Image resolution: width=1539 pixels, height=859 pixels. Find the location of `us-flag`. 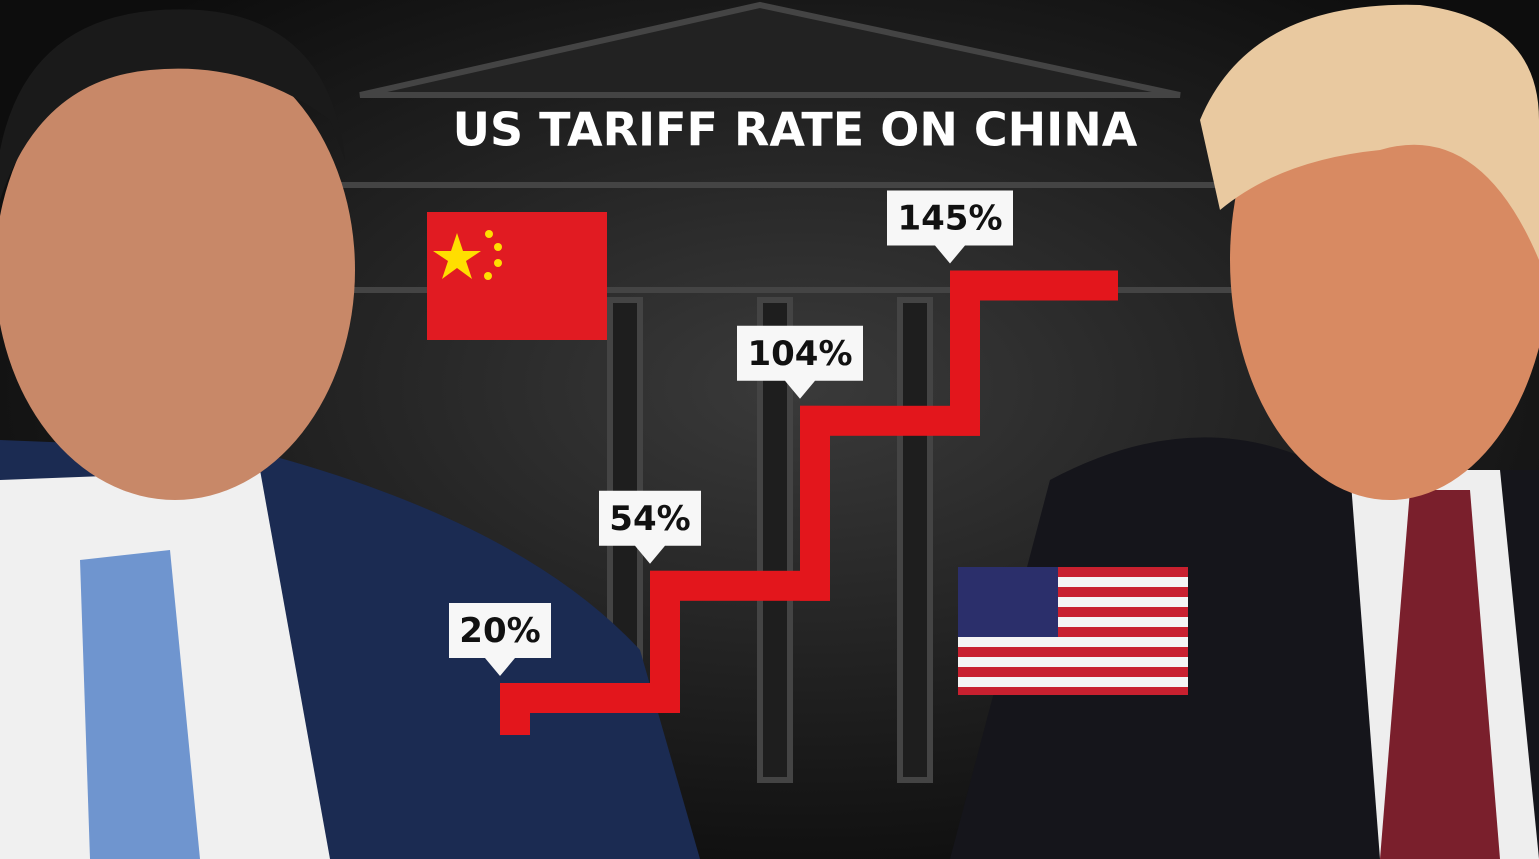

us-flag is located at coordinates (1073, 631).